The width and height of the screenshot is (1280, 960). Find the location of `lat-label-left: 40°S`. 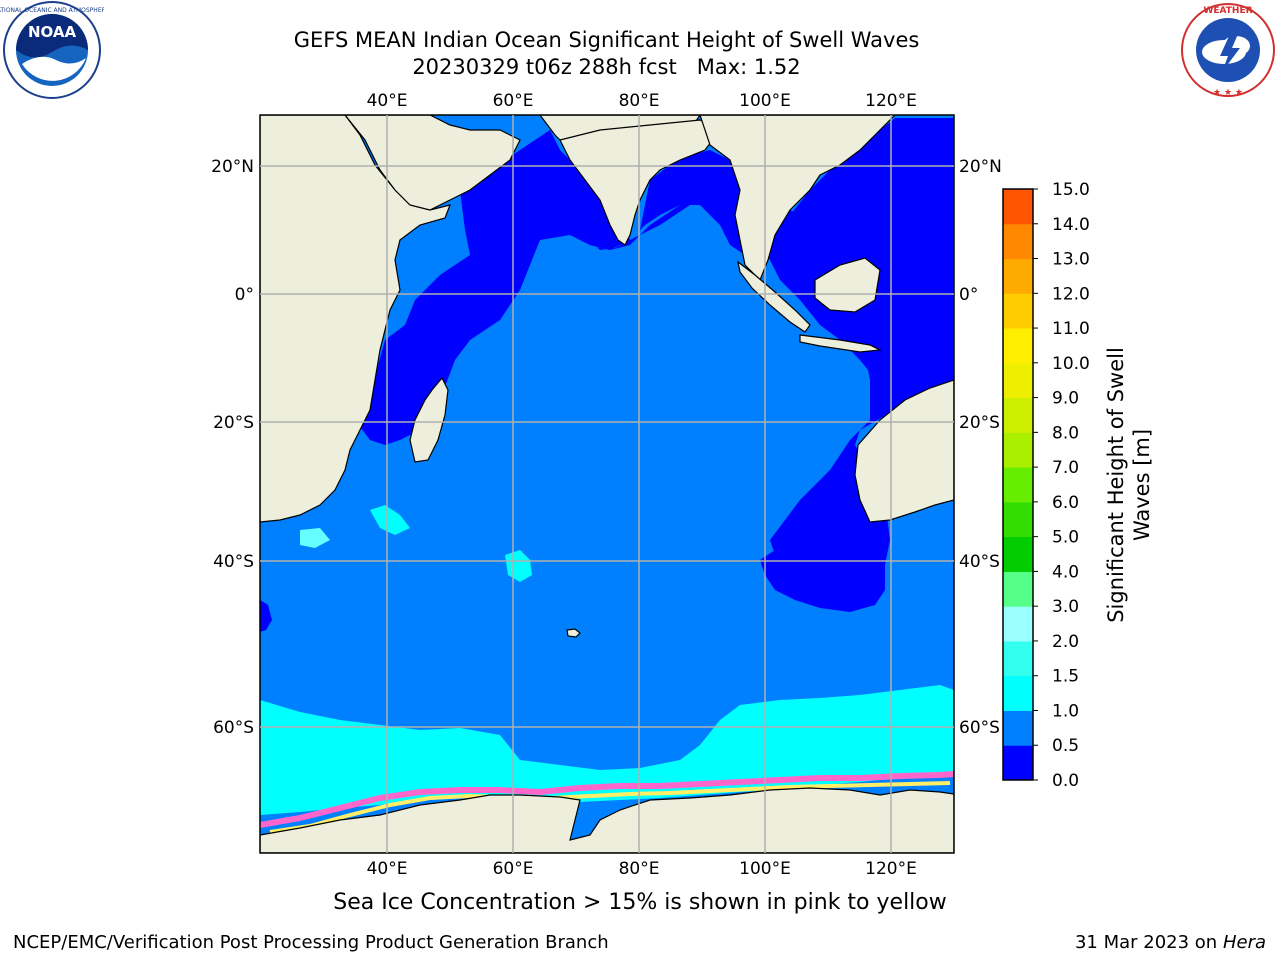

lat-label-left: 40°S is located at coordinates (233, 562).